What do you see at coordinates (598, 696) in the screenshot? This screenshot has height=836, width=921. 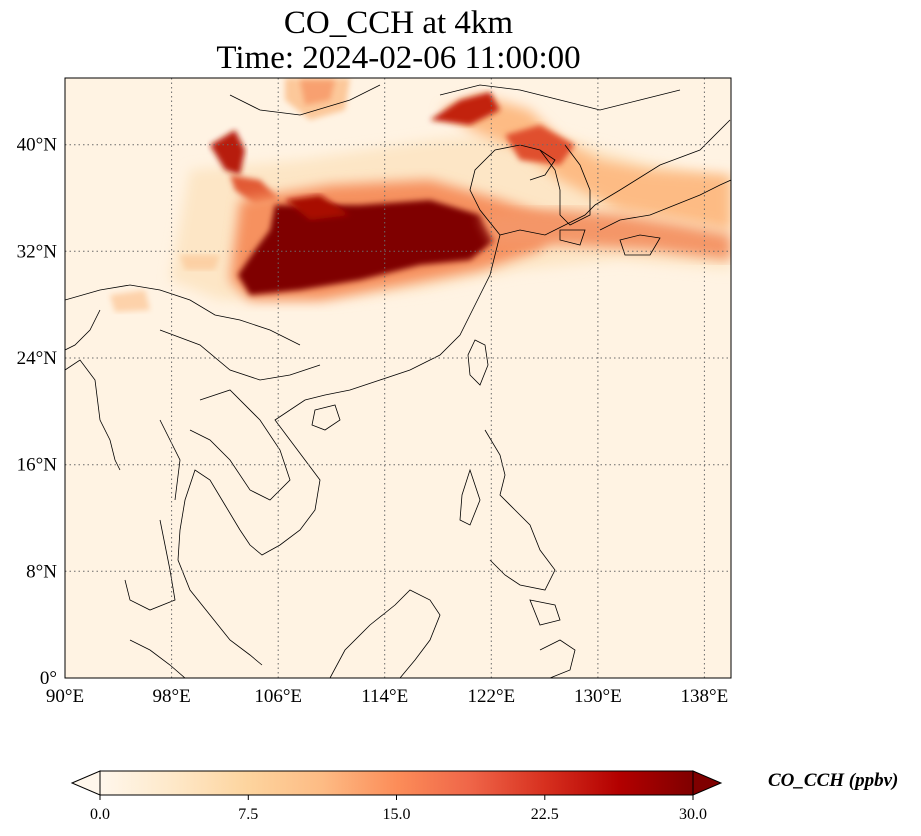 I see `lon-tick-label: 130°E` at bounding box center [598, 696].